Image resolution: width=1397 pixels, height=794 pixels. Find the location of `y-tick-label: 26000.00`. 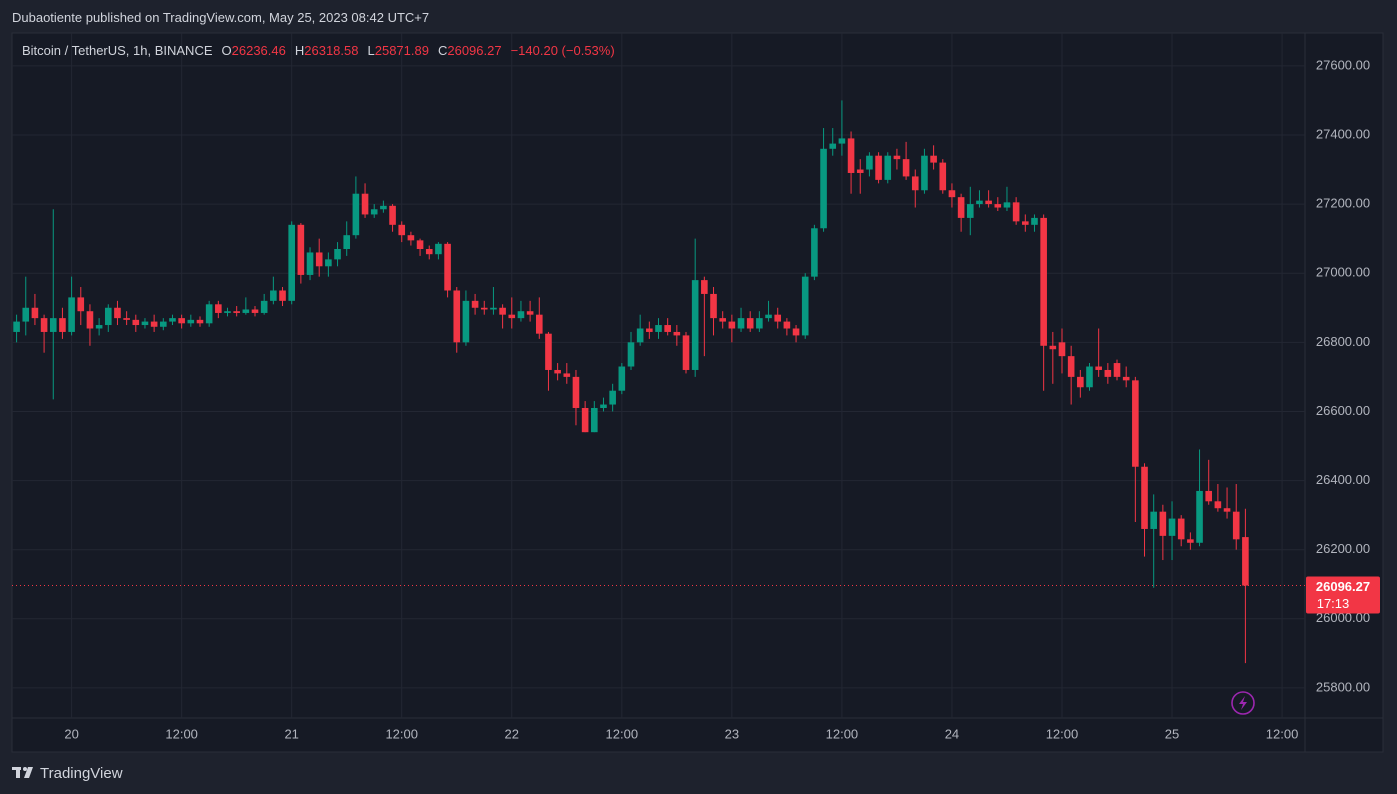

y-tick-label: 26000.00 is located at coordinates (1343, 617).